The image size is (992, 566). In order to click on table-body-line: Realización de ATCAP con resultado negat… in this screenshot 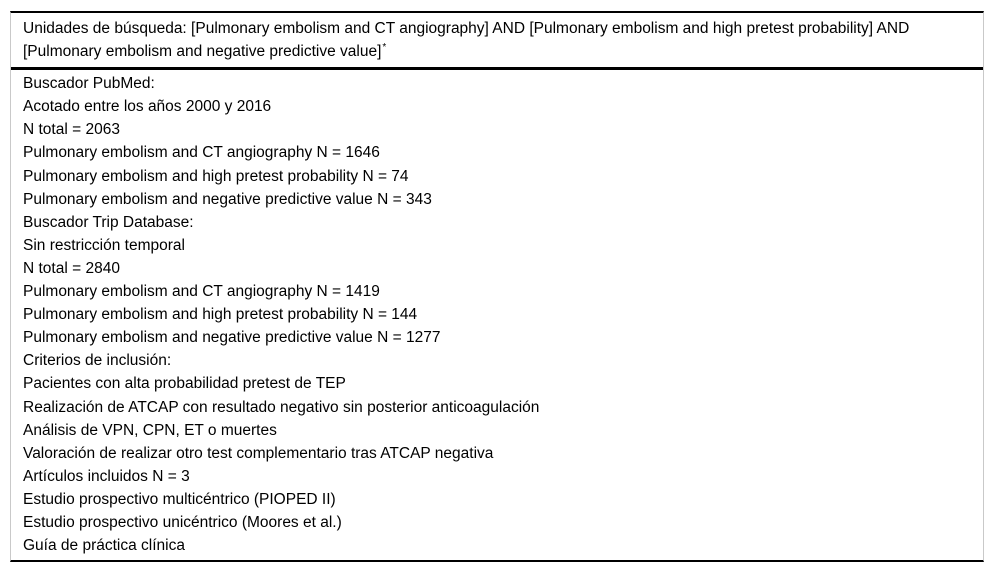, I will do `click(281, 407)`.